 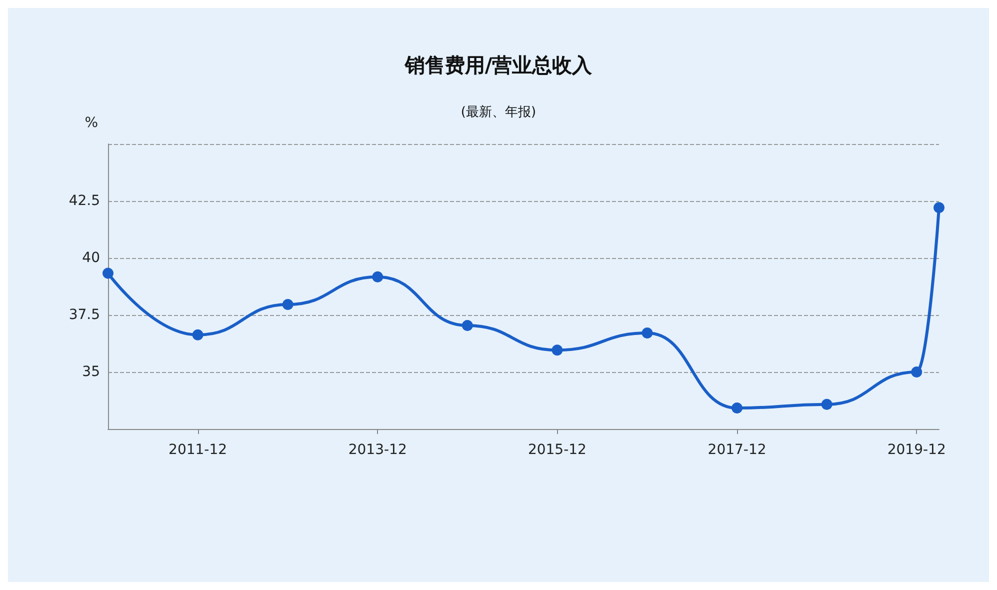 I want to click on chart-subtitle: (最新、年报), so click(x=498, y=112).